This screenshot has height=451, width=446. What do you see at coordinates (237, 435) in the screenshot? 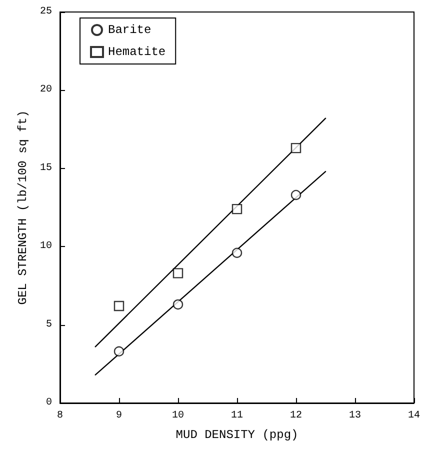
I see `x-axis-title: MUD DENSITY (ppg)` at bounding box center [237, 435].